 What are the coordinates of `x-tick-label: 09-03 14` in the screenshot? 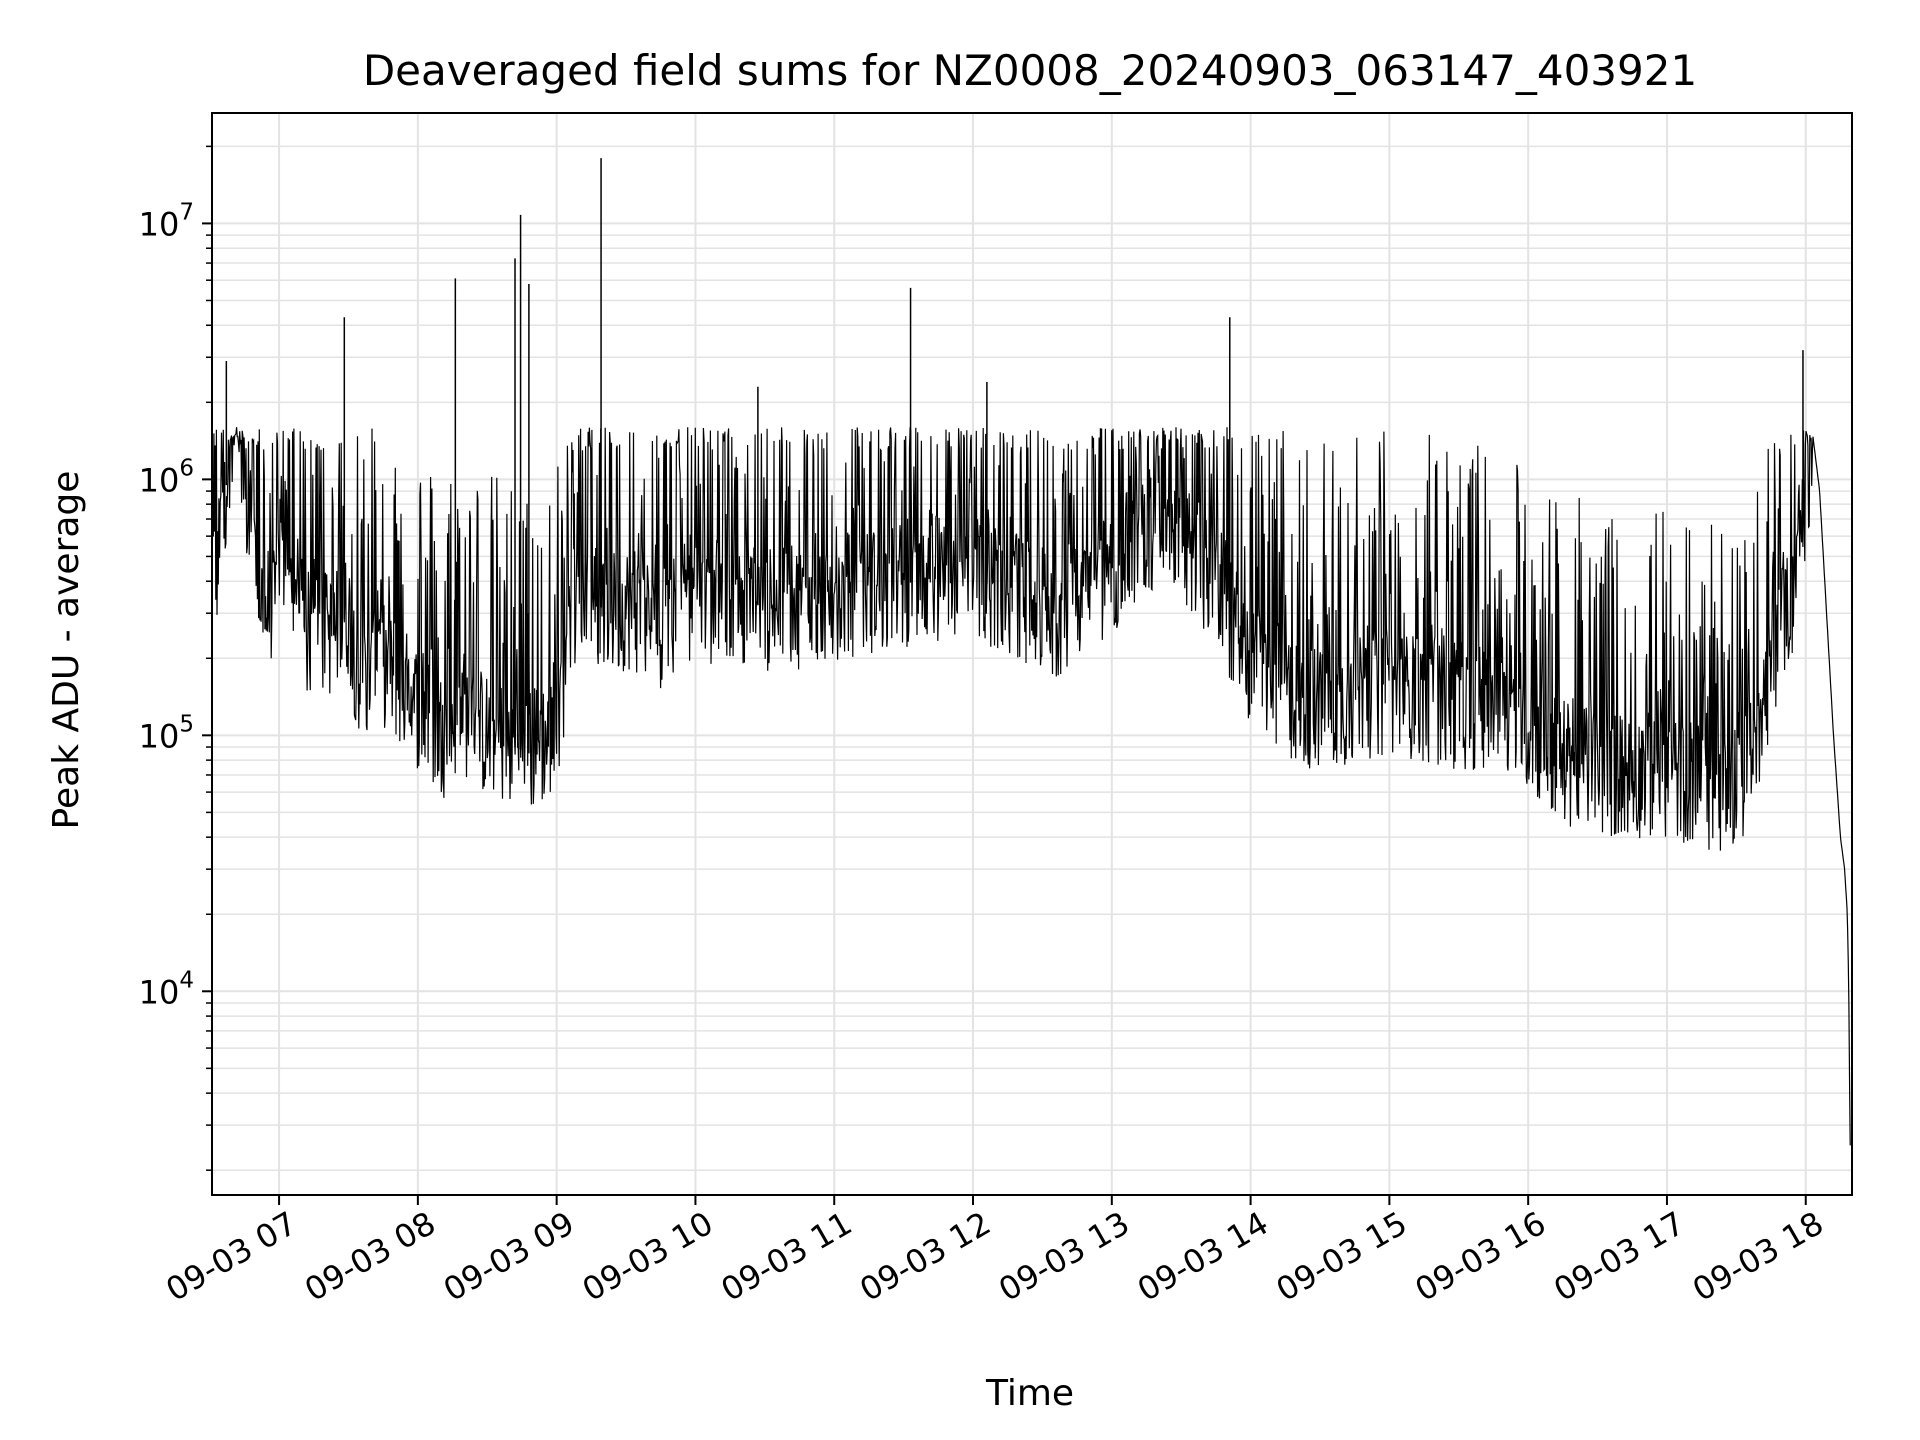 It's located at (1203, 1256).